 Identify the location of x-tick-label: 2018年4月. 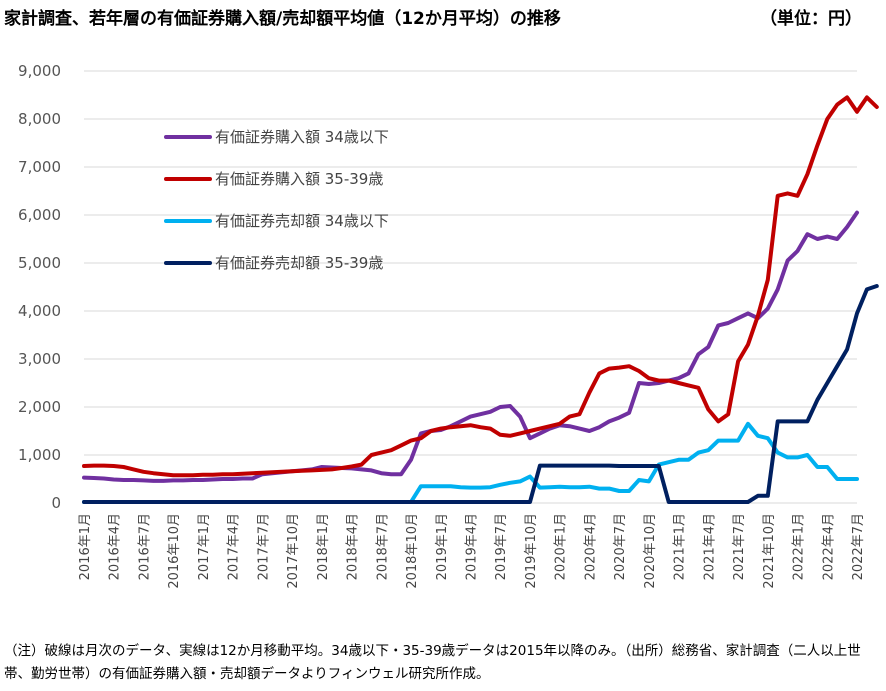
(353, 546).